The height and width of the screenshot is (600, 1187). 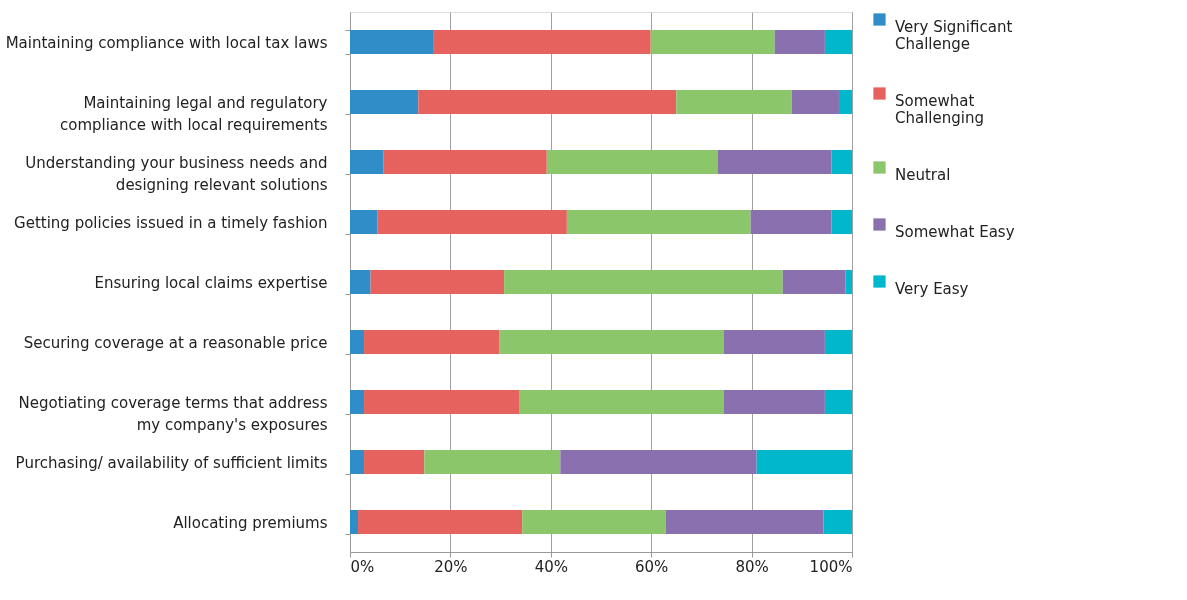 I want to click on legend-label: Somewhat Challenging, so click(x=939, y=109).